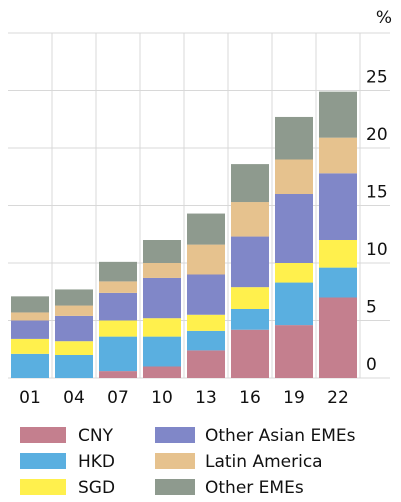  What do you see at coordinates (162, 398) in the screenshot?
I see `x-tick-label: 10` at bounding box center [162, 398].